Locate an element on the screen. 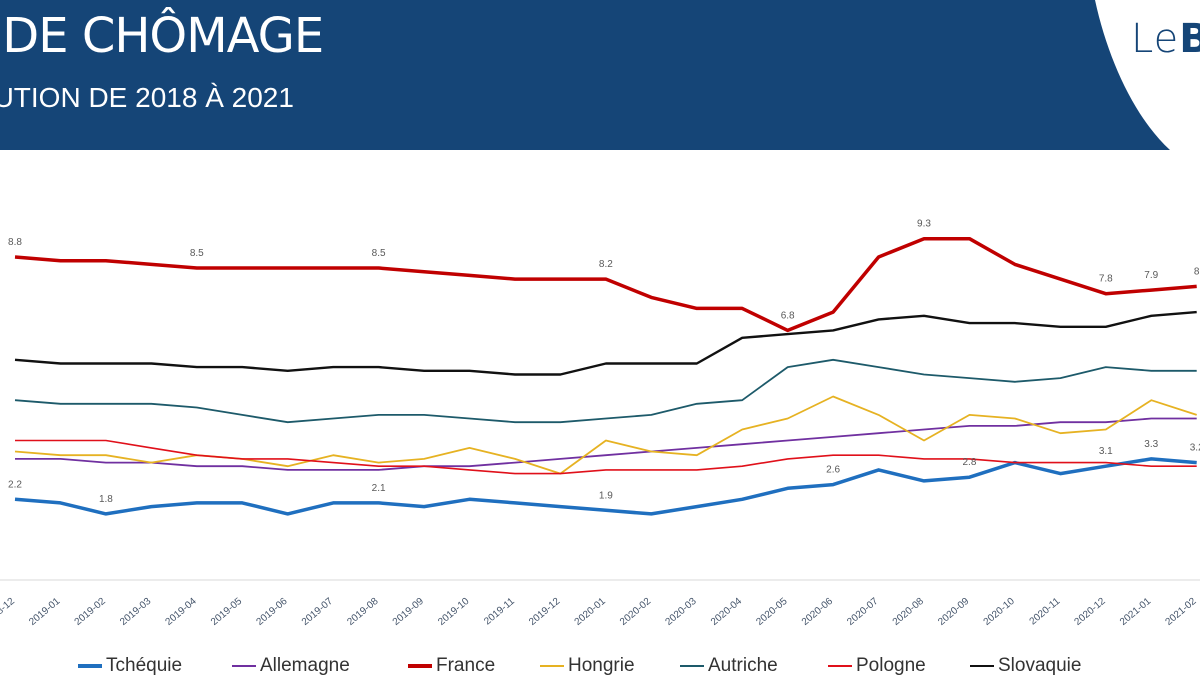  x-tick-label: 2020-02 is located at coordinates (636, 612).